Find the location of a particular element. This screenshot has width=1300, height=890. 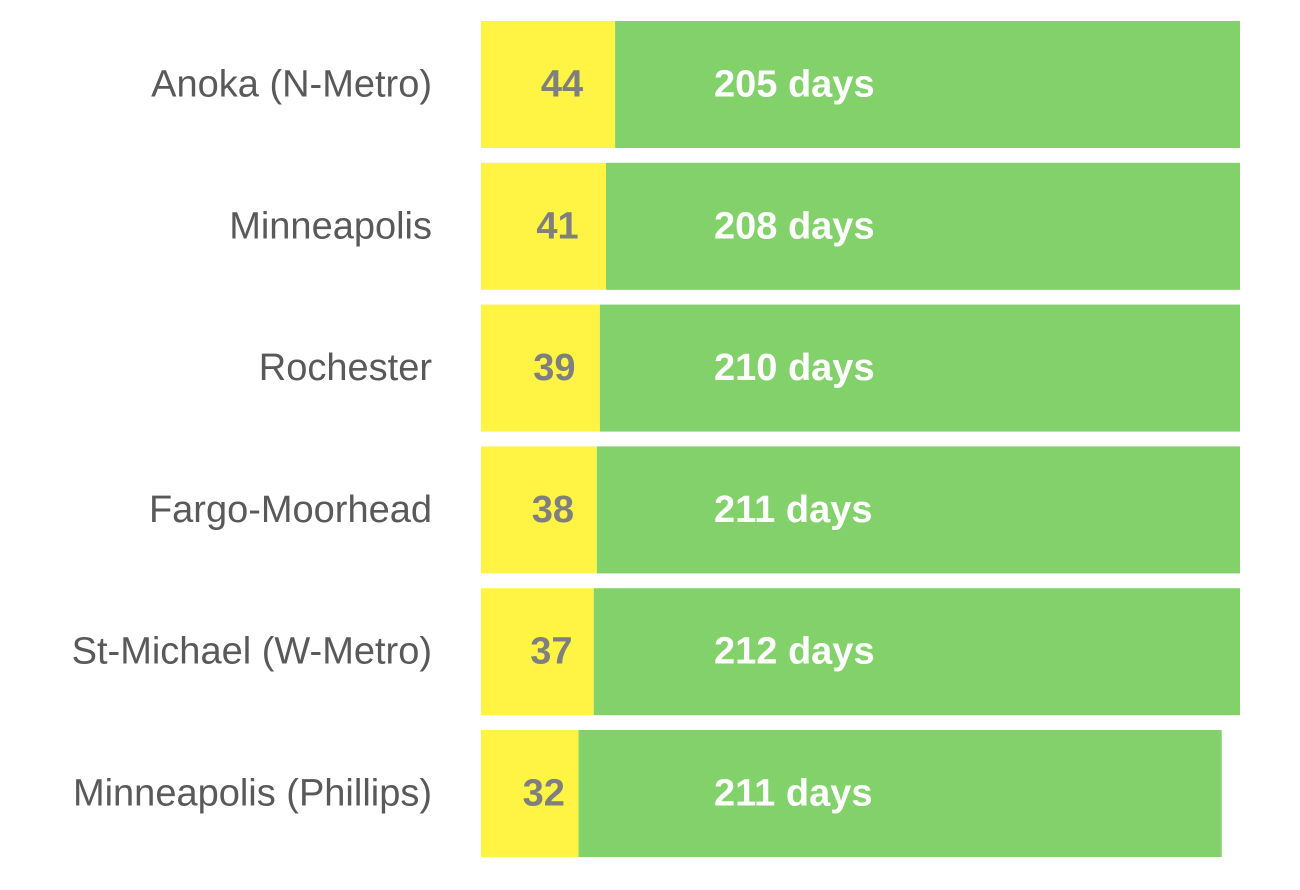

data-label-green: 208 days is located at coordinates (794, 226).